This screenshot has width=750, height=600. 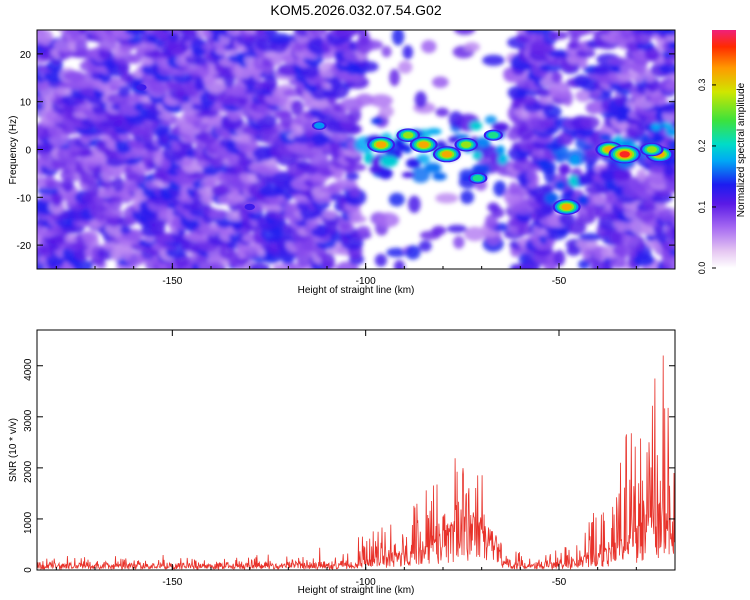 I want to click on x-tick-label: -150, so click(x=172, y=582).